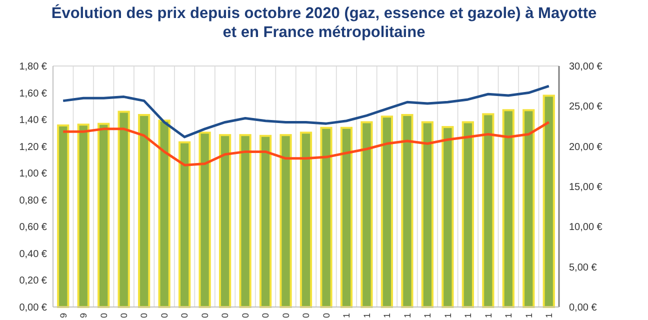  Describe the element at coordinates (586, 147) in the screenshot. I see `y2-tick-label: 20,00 €` at that location.